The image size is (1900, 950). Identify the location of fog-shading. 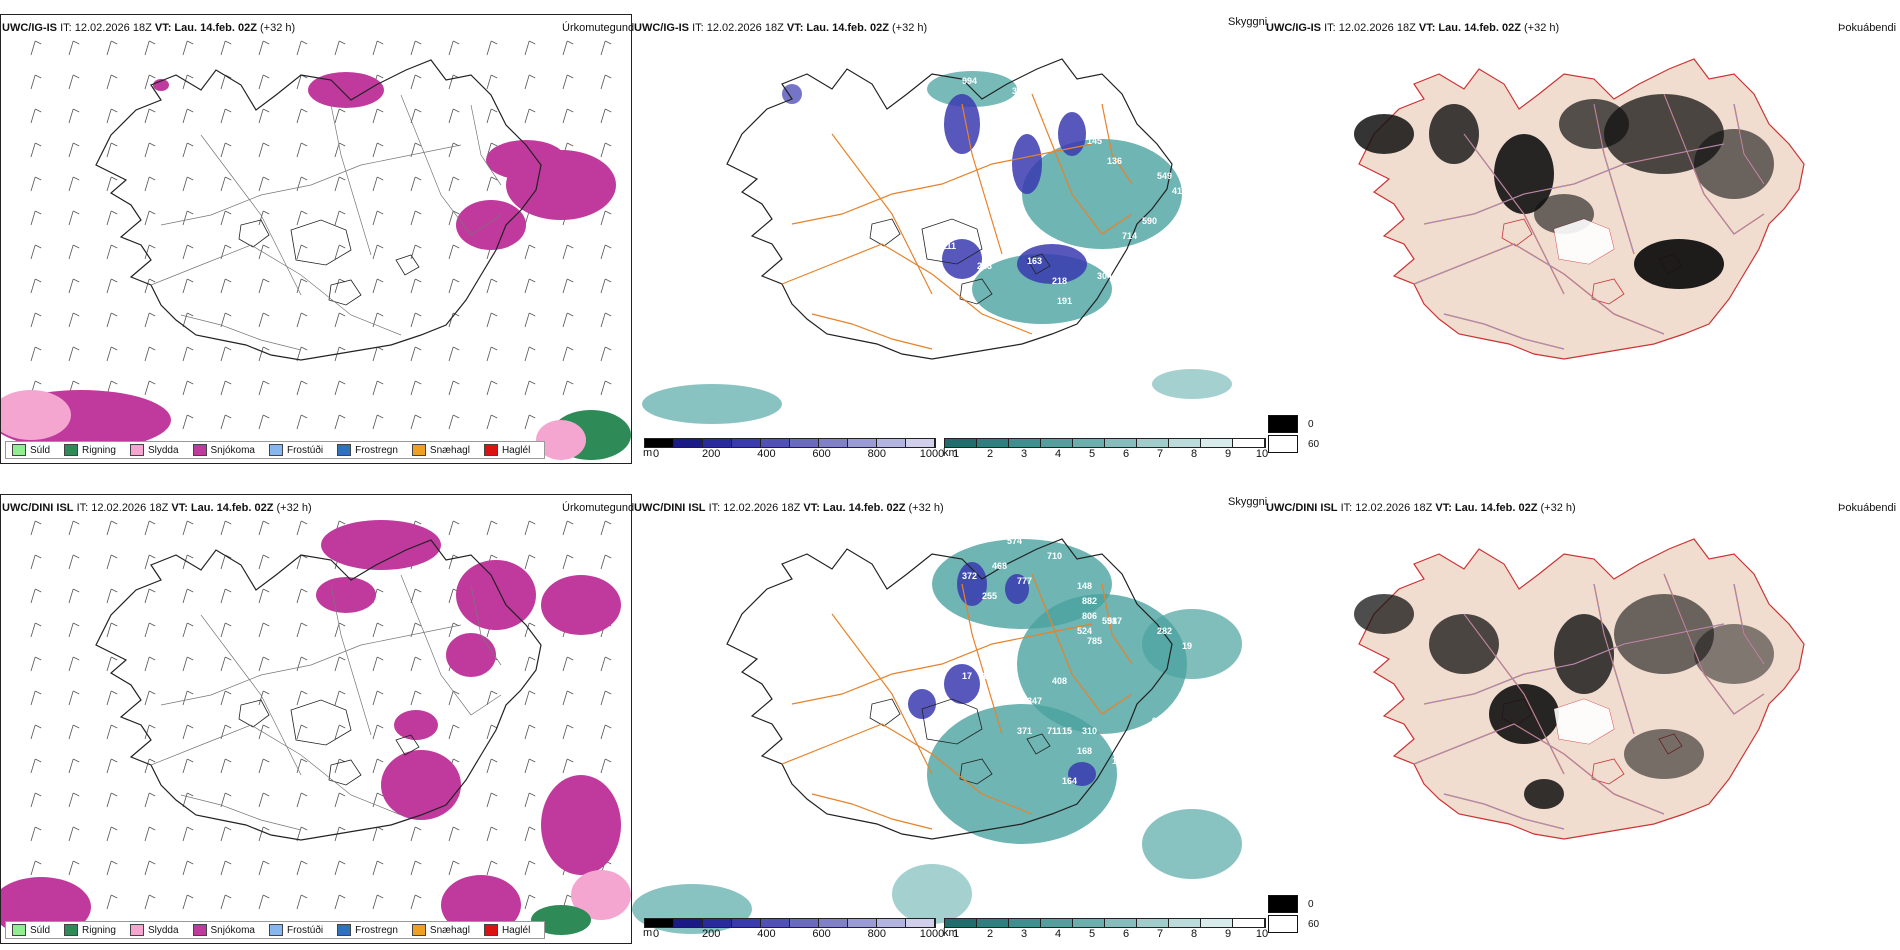
(1564, 701).